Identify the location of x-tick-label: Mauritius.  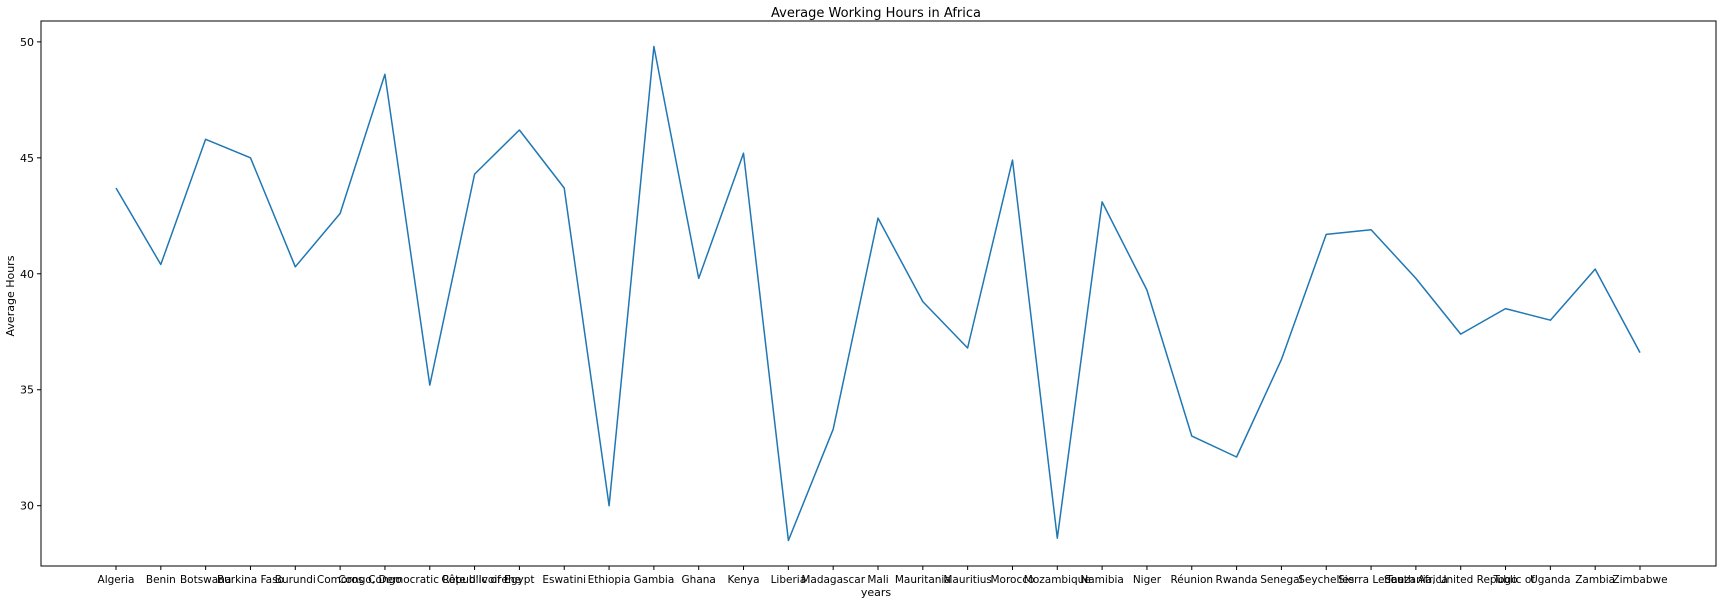
(967, 580).